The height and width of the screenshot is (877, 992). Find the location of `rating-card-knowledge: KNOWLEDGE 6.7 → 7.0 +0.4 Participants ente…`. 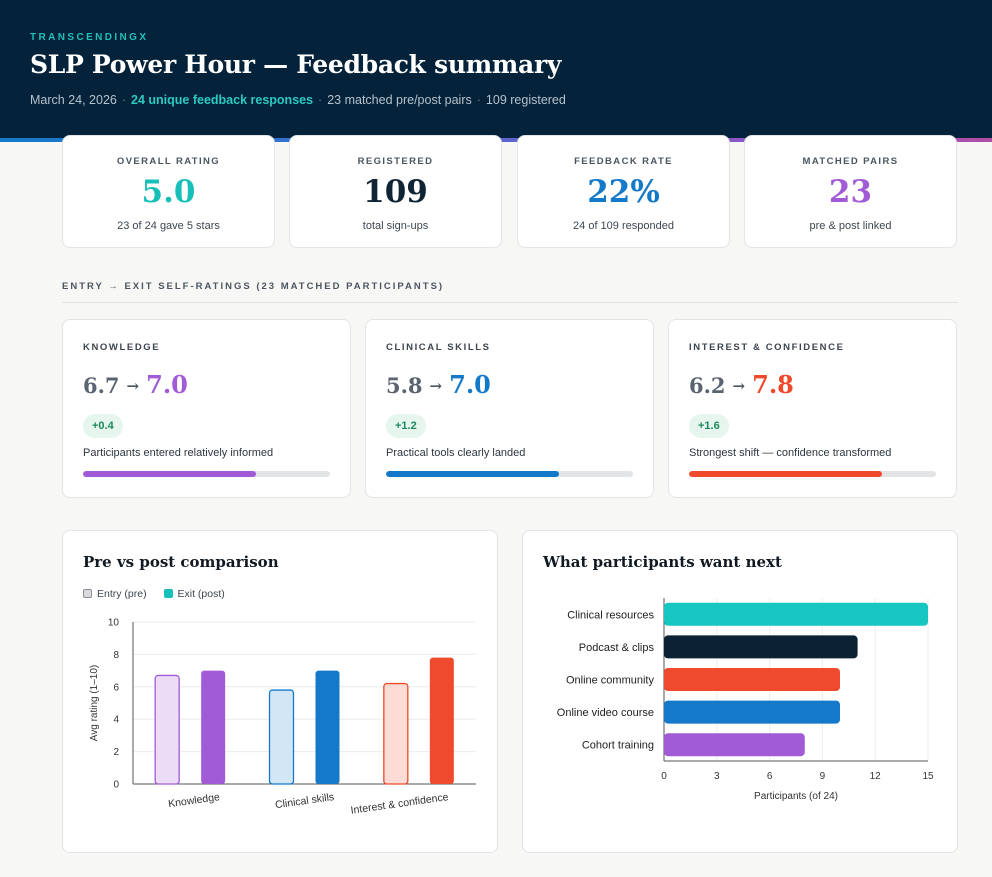

rating-card-knowledge: KNOWLEDGE 6.7 → 7.0 +0.4 Participants ente… is located at coordinates (206, 408).